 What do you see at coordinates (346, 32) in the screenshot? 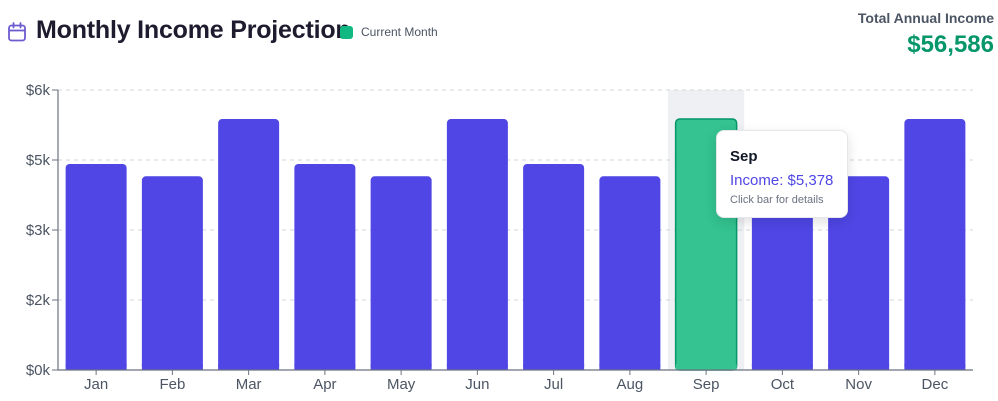
I see `legend-swatch-current-month` at bounding box center [346, 32].